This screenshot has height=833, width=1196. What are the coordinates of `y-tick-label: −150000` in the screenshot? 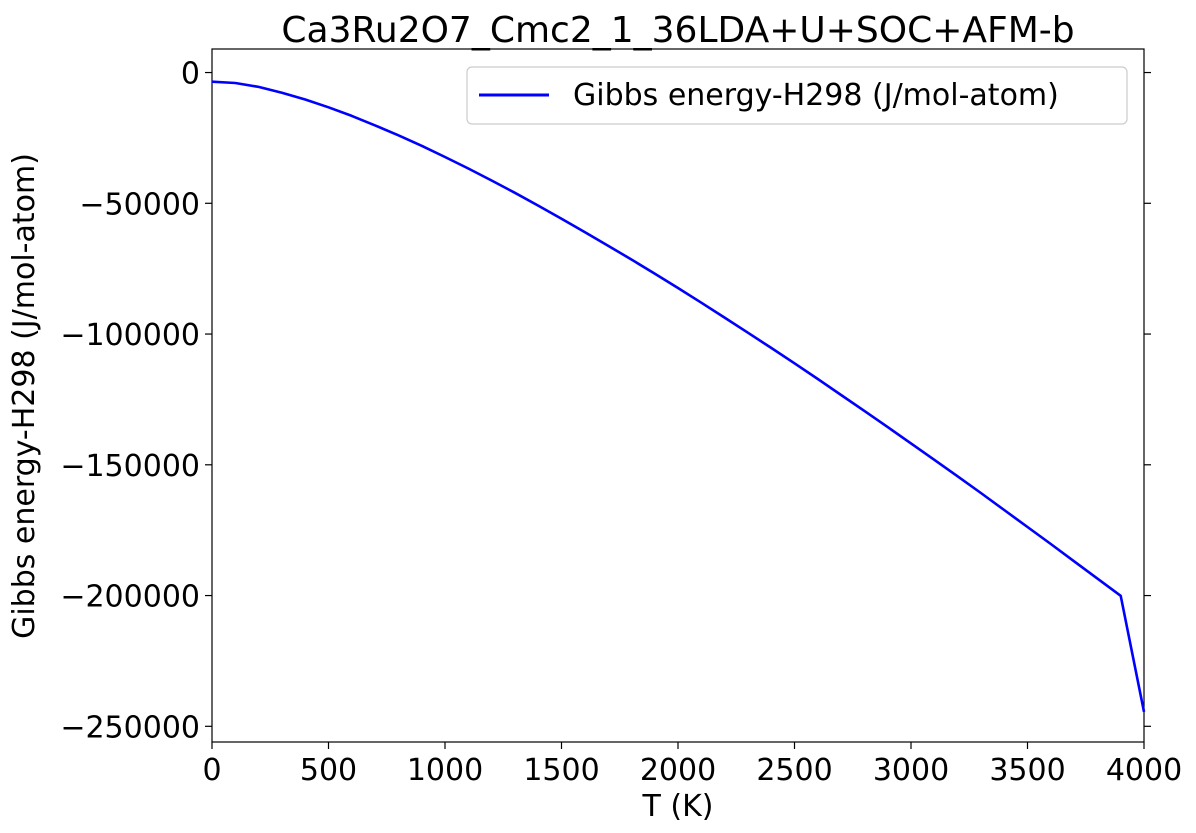 It's located at (130, 466).